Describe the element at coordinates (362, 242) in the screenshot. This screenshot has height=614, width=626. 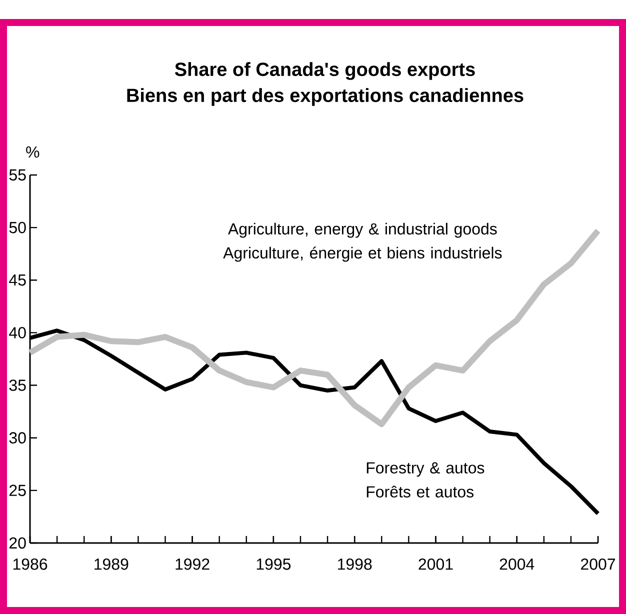
I see `text: Agriculture, energy & industrial goods Agriculture, énergie et biens industriels` at that location.